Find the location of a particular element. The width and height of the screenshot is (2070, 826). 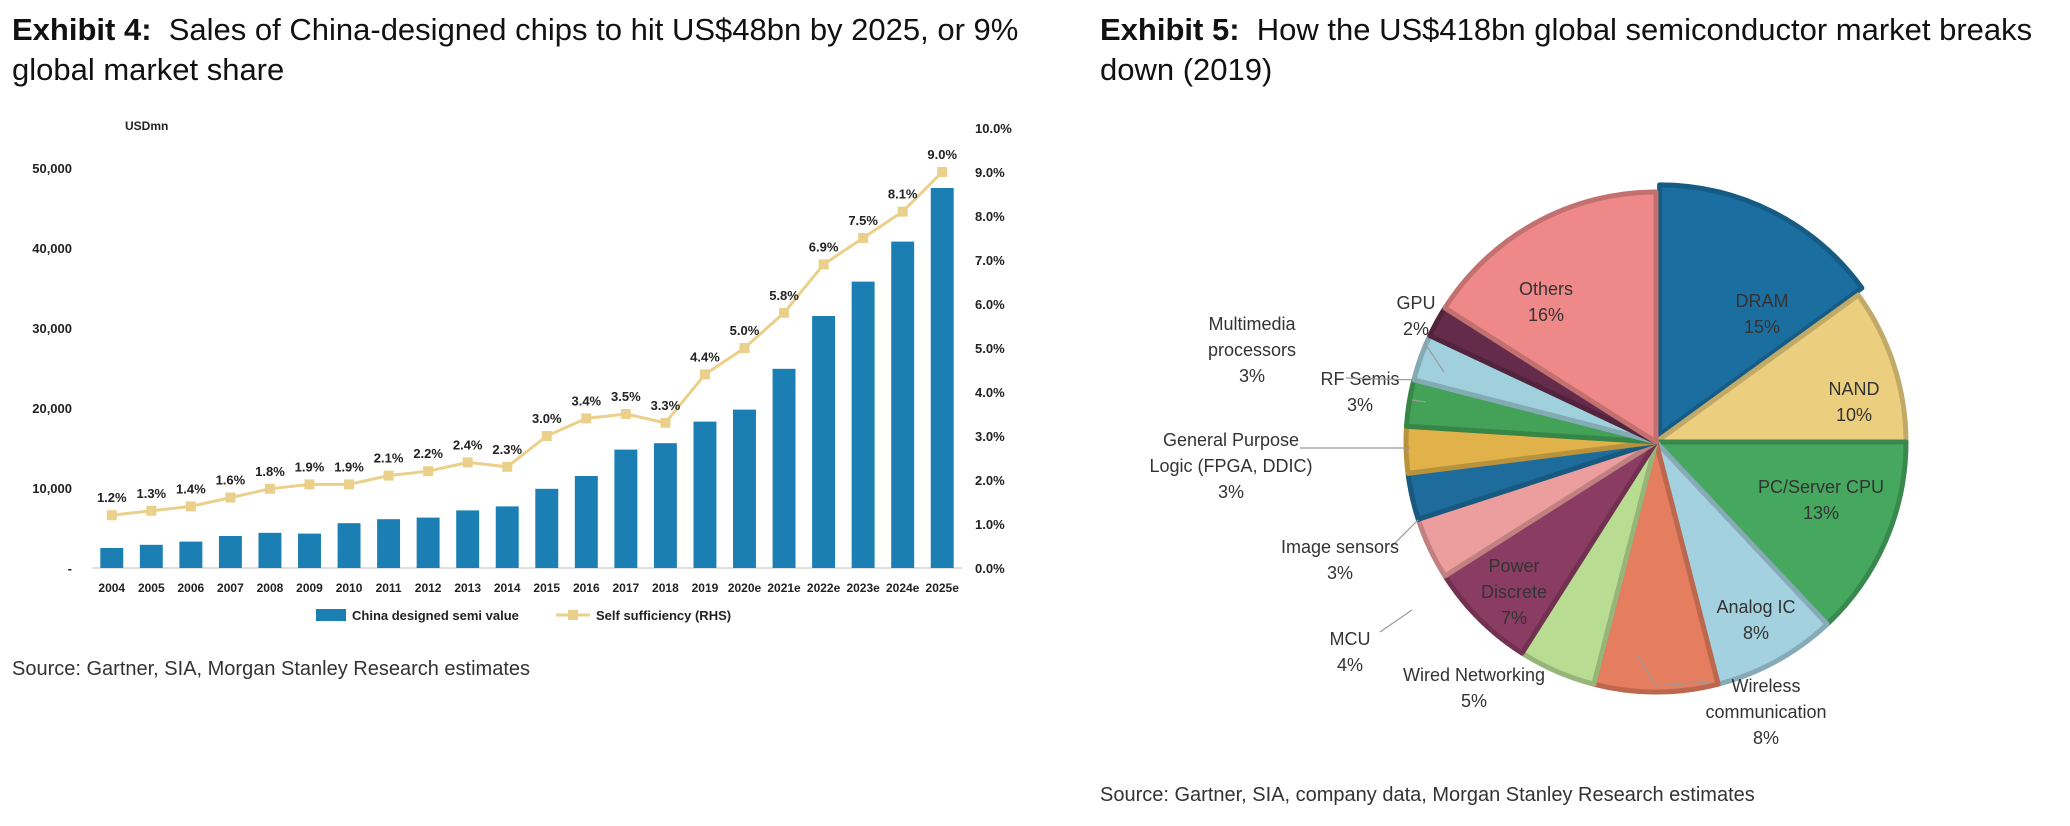

data-label: 6.9% is located at coordinates (824, 246).